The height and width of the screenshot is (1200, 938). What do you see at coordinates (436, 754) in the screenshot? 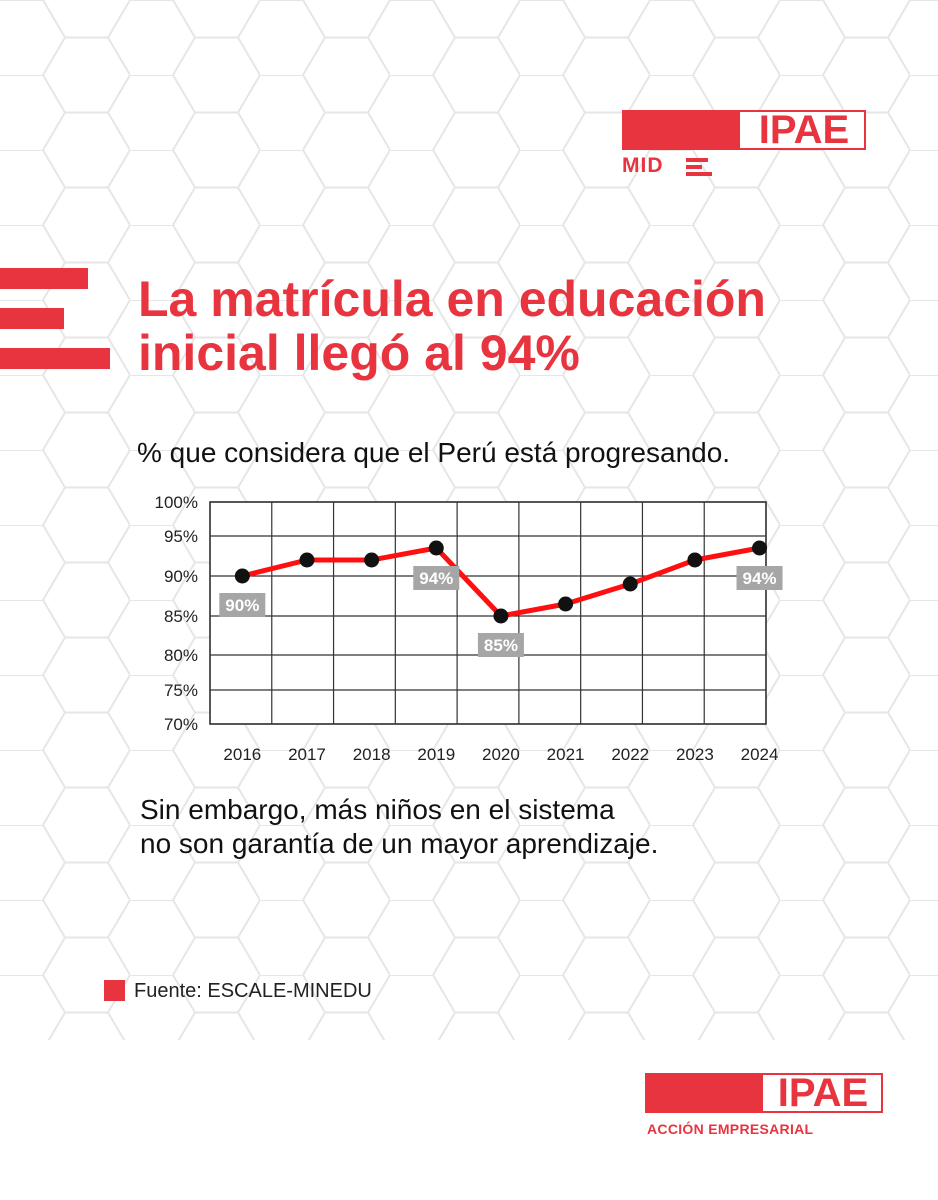
I see `x-tick-label: 2019` at bounding box center [436, 754].